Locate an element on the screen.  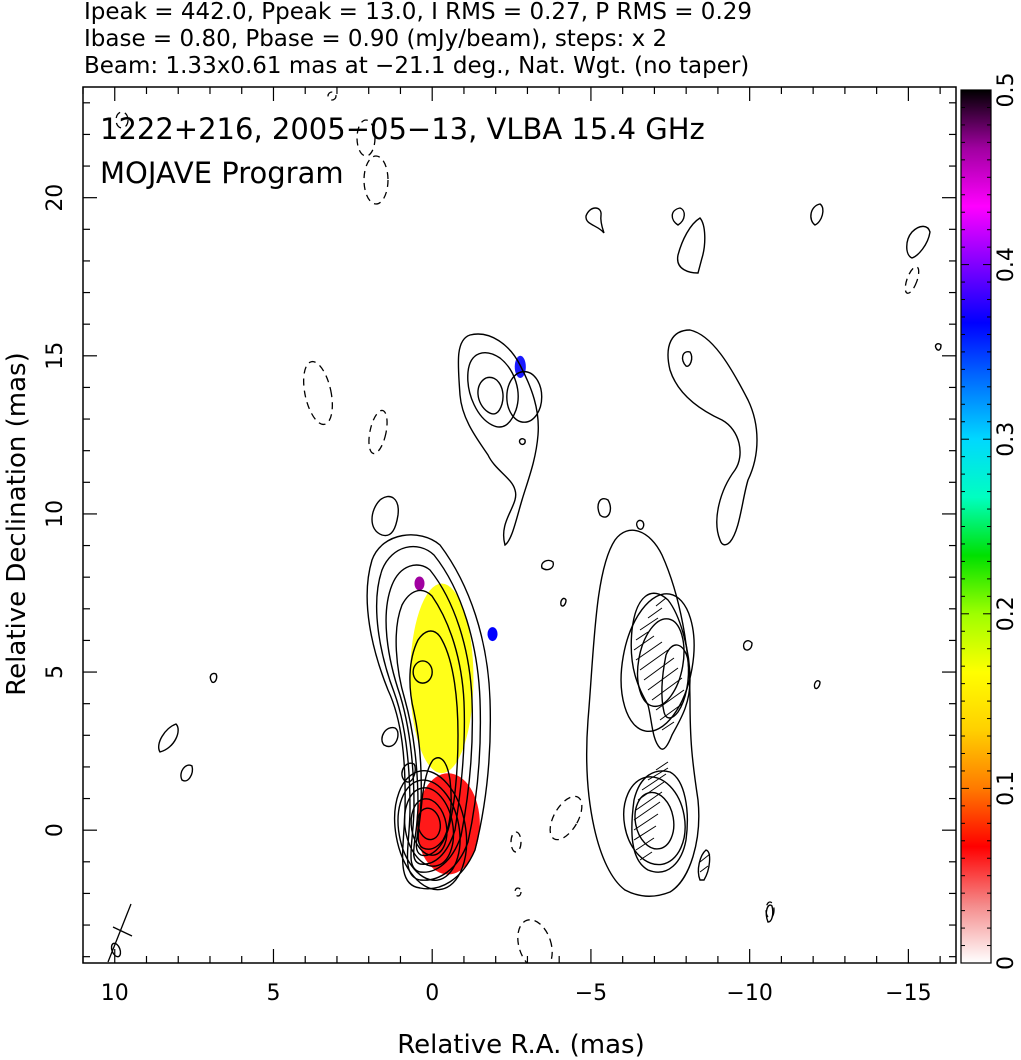
polarization-hatching is located at coordinates (672, 735).